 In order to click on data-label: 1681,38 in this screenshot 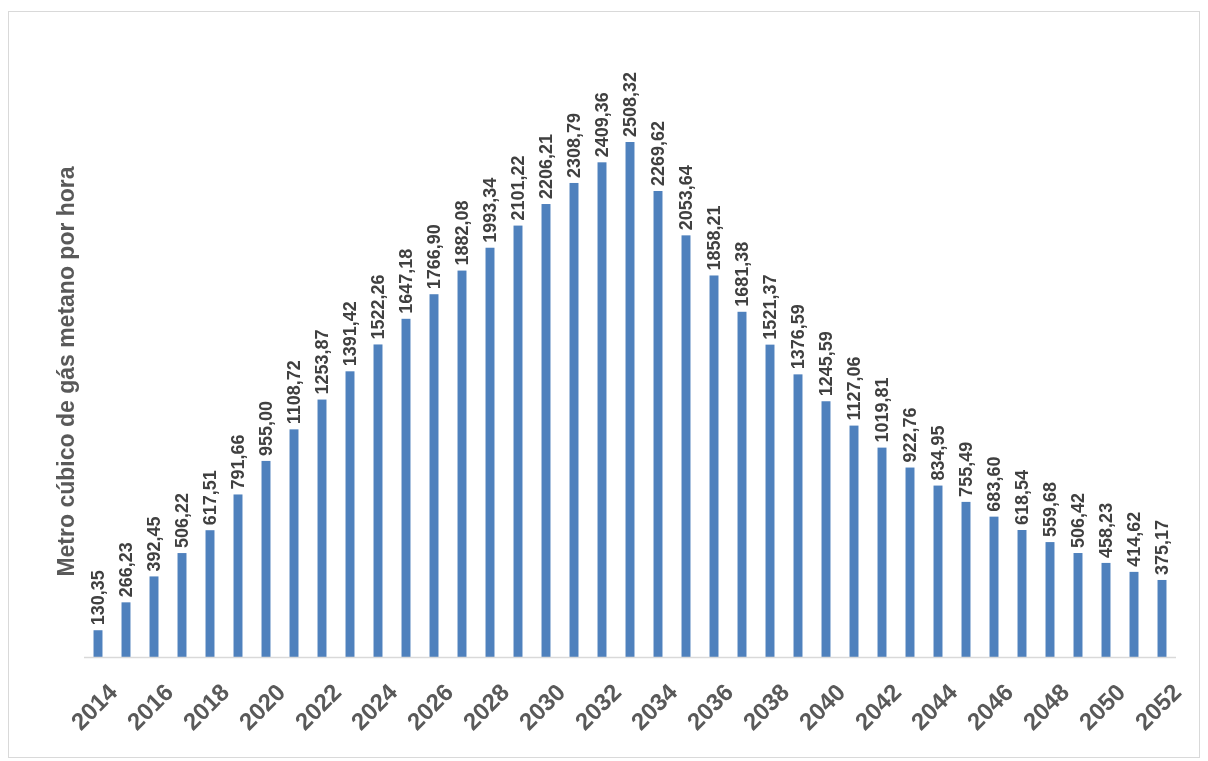, I will do `click(742, 274)`.